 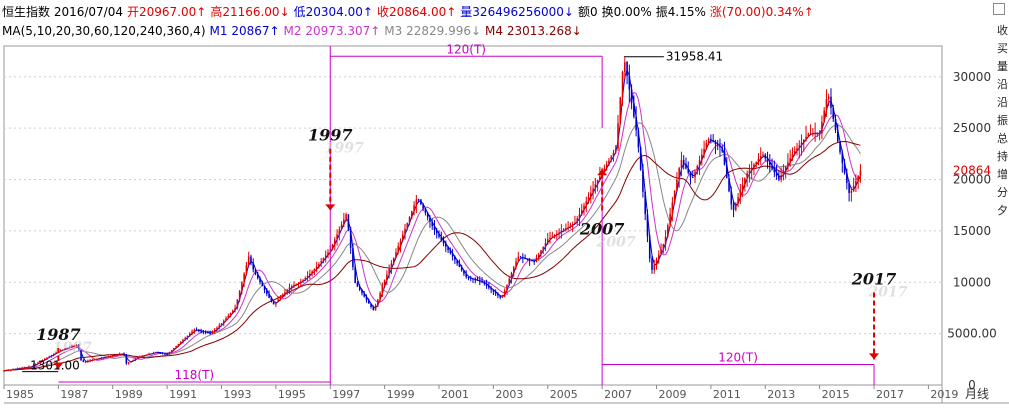 What do you see at coordinates (673, 394) in the screenshot?
I see `x-tick-label: 2009` at bounding box center [673, 394].